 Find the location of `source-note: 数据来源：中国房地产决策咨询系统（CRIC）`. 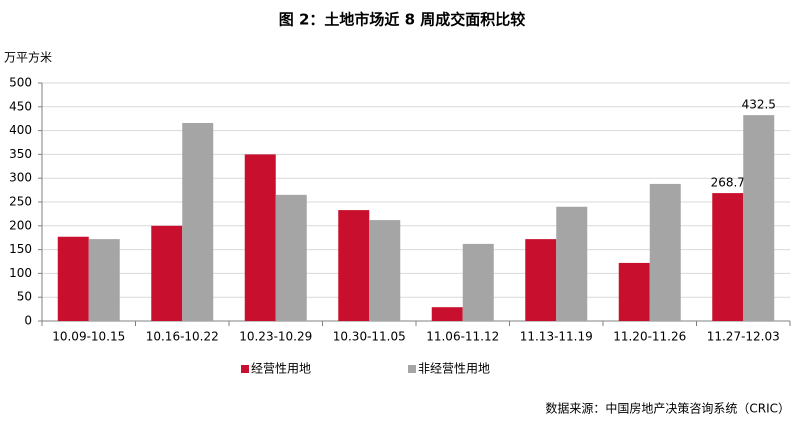

source-note: 数据来源：中国房地产决策咨询系统（CRIC） is located at coordinates (667, 408).